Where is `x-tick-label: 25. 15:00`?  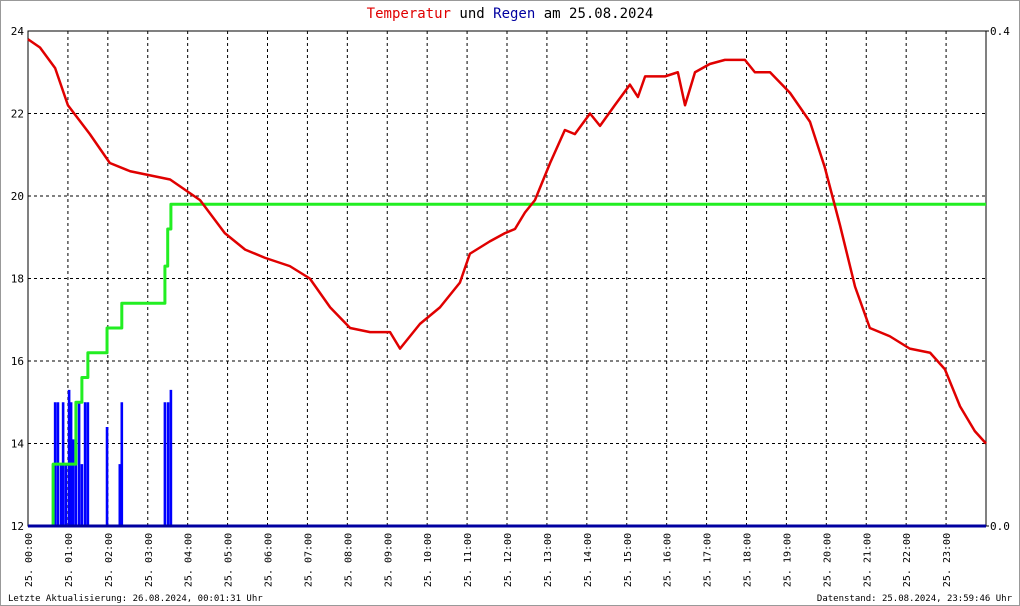
x-tick-label: 25. 15:00 is located at coordinates (628, 560).